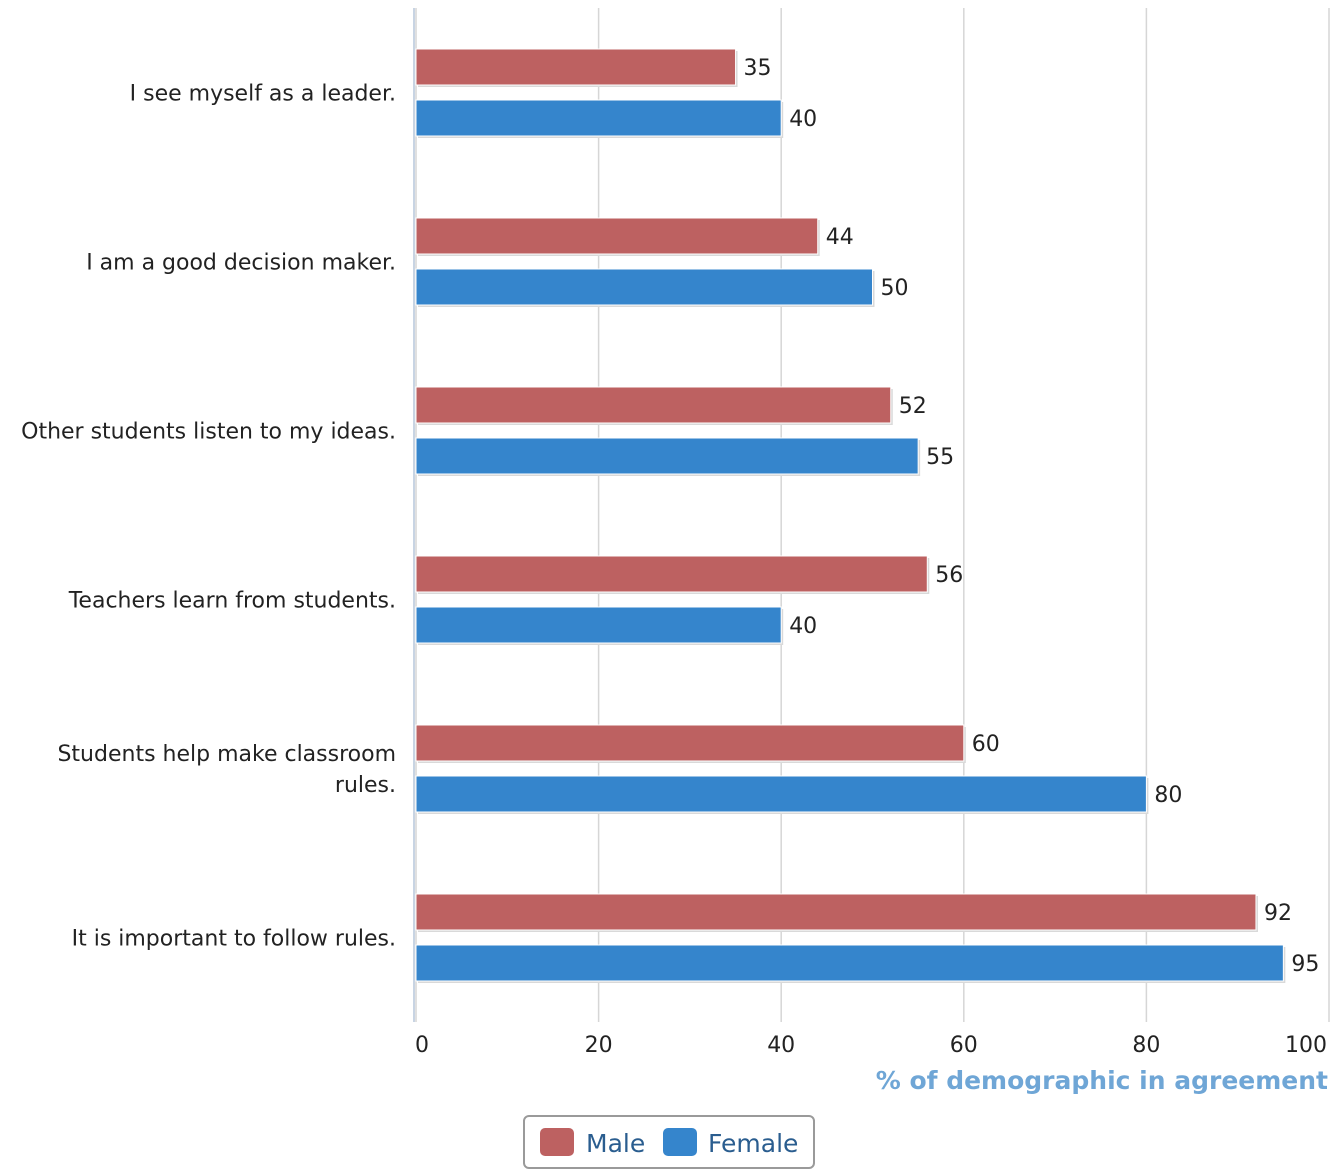 This screenshot has width=1337, height=1171. I want to click on x-tick-label: 0, so click(422, 1045).